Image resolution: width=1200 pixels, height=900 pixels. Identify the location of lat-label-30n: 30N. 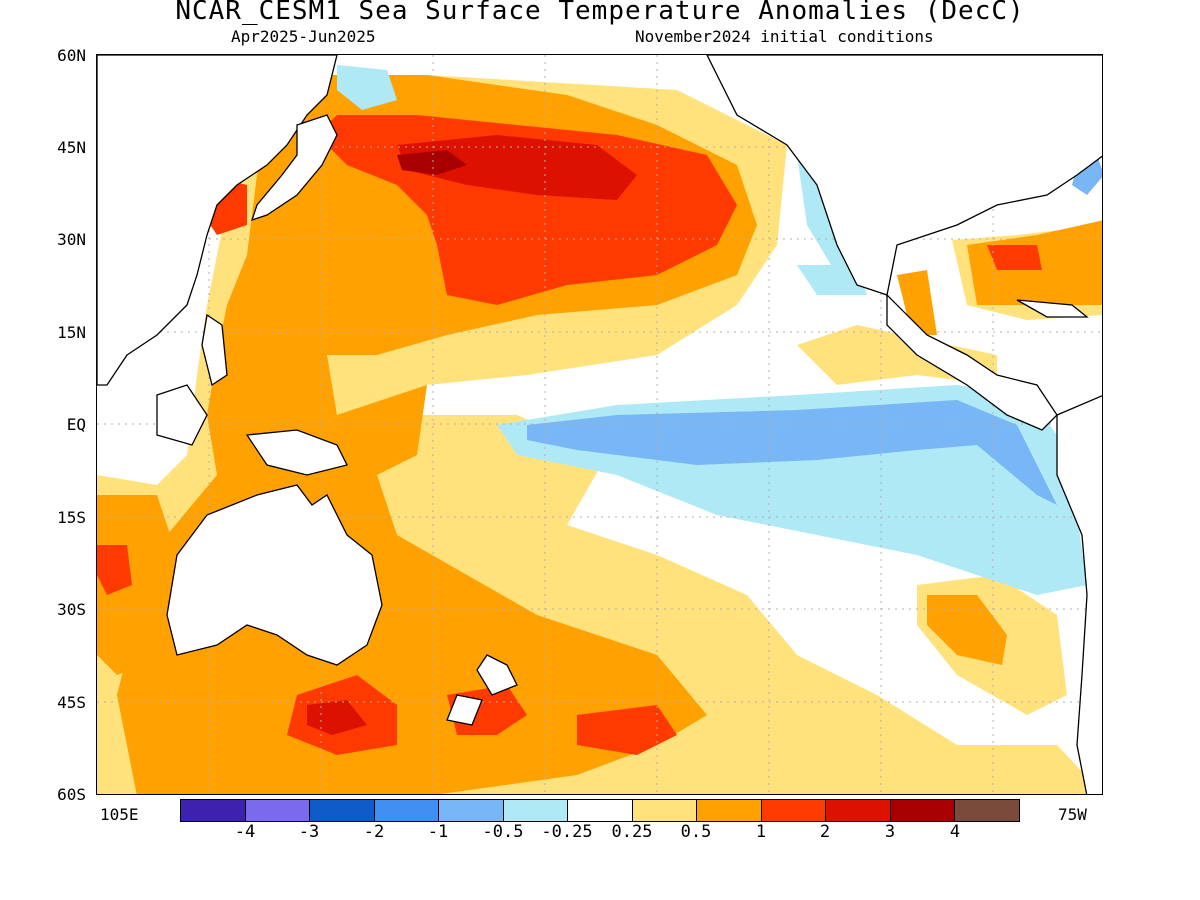
(71, 239).